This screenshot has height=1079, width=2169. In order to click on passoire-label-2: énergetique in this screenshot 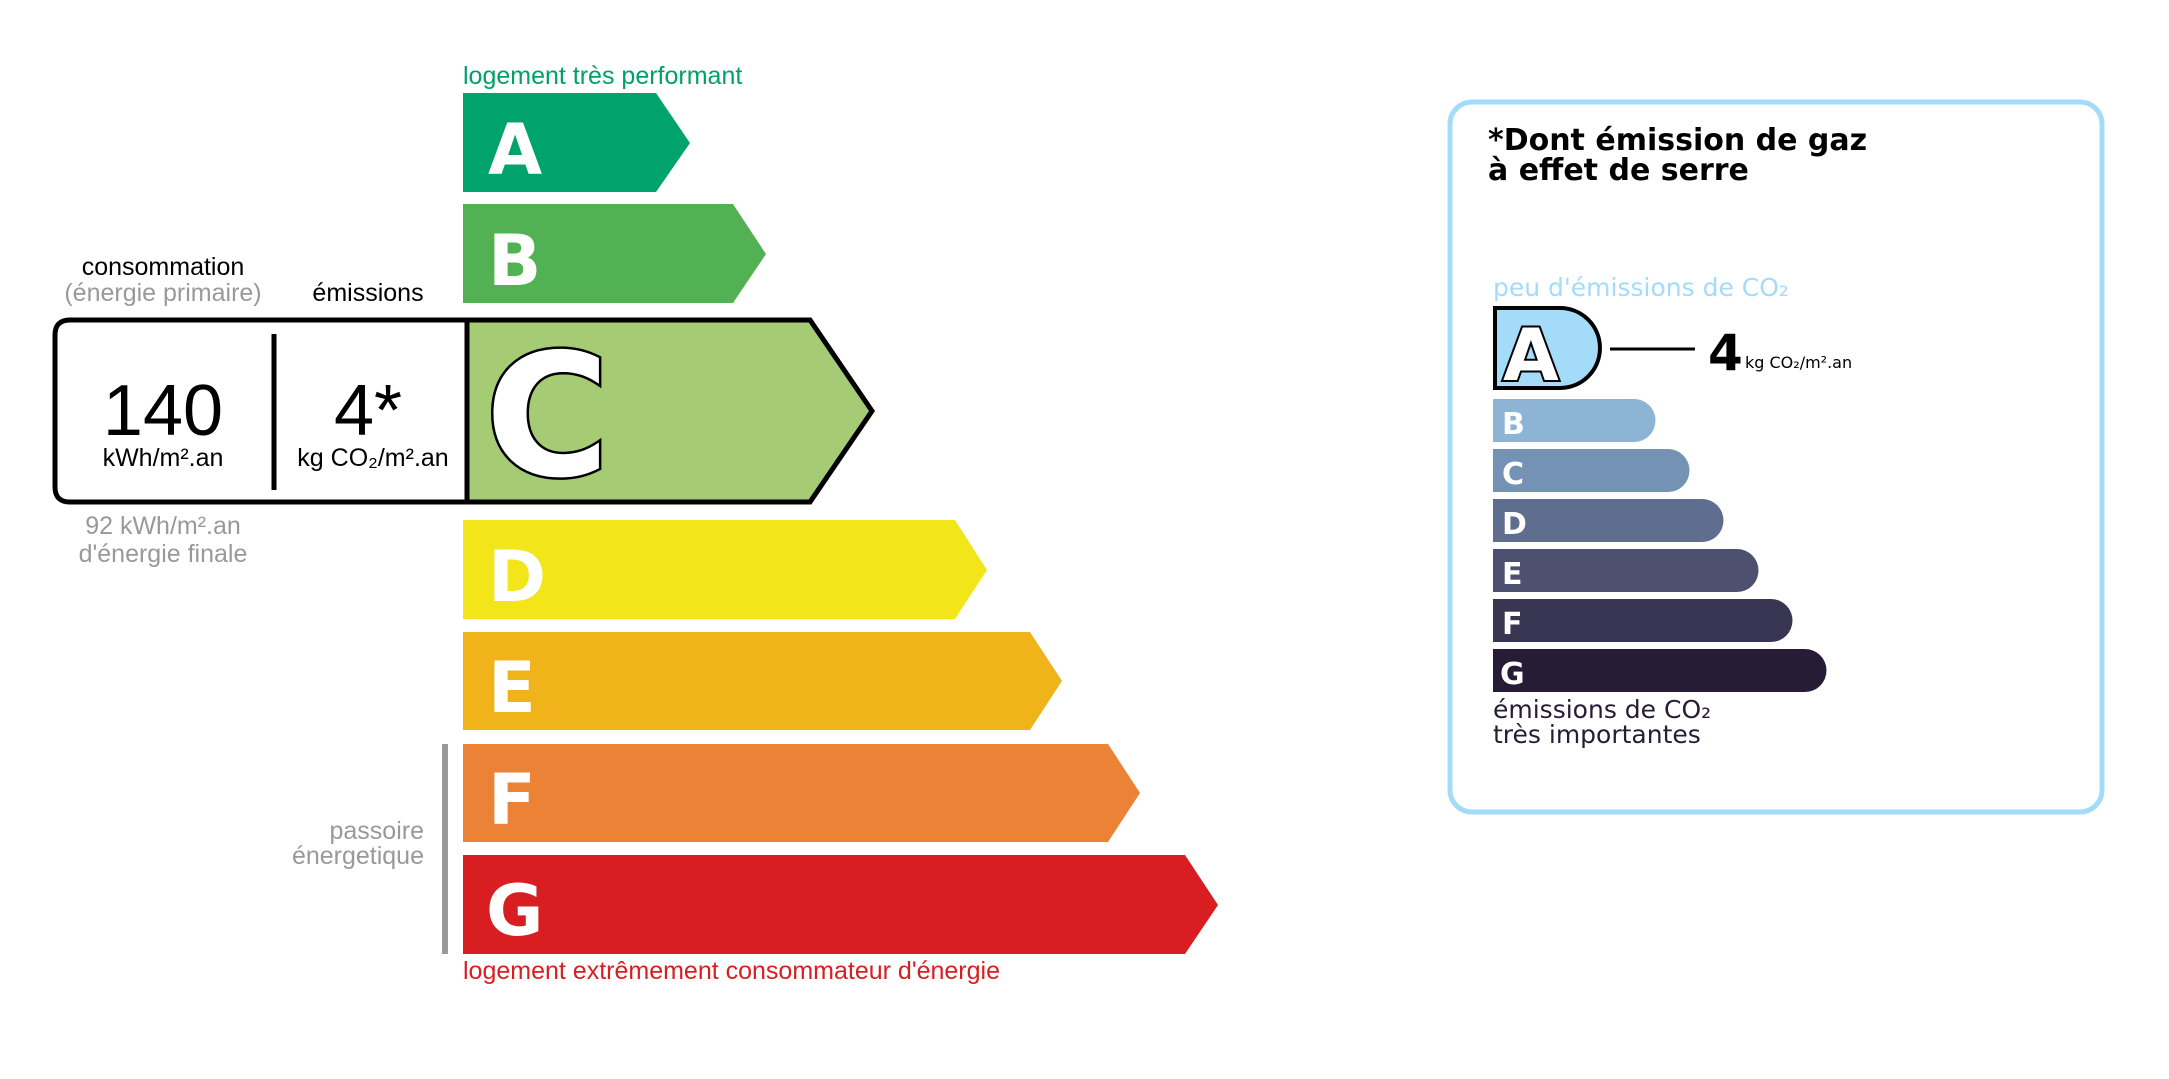, I will do `click(358, 856)`.